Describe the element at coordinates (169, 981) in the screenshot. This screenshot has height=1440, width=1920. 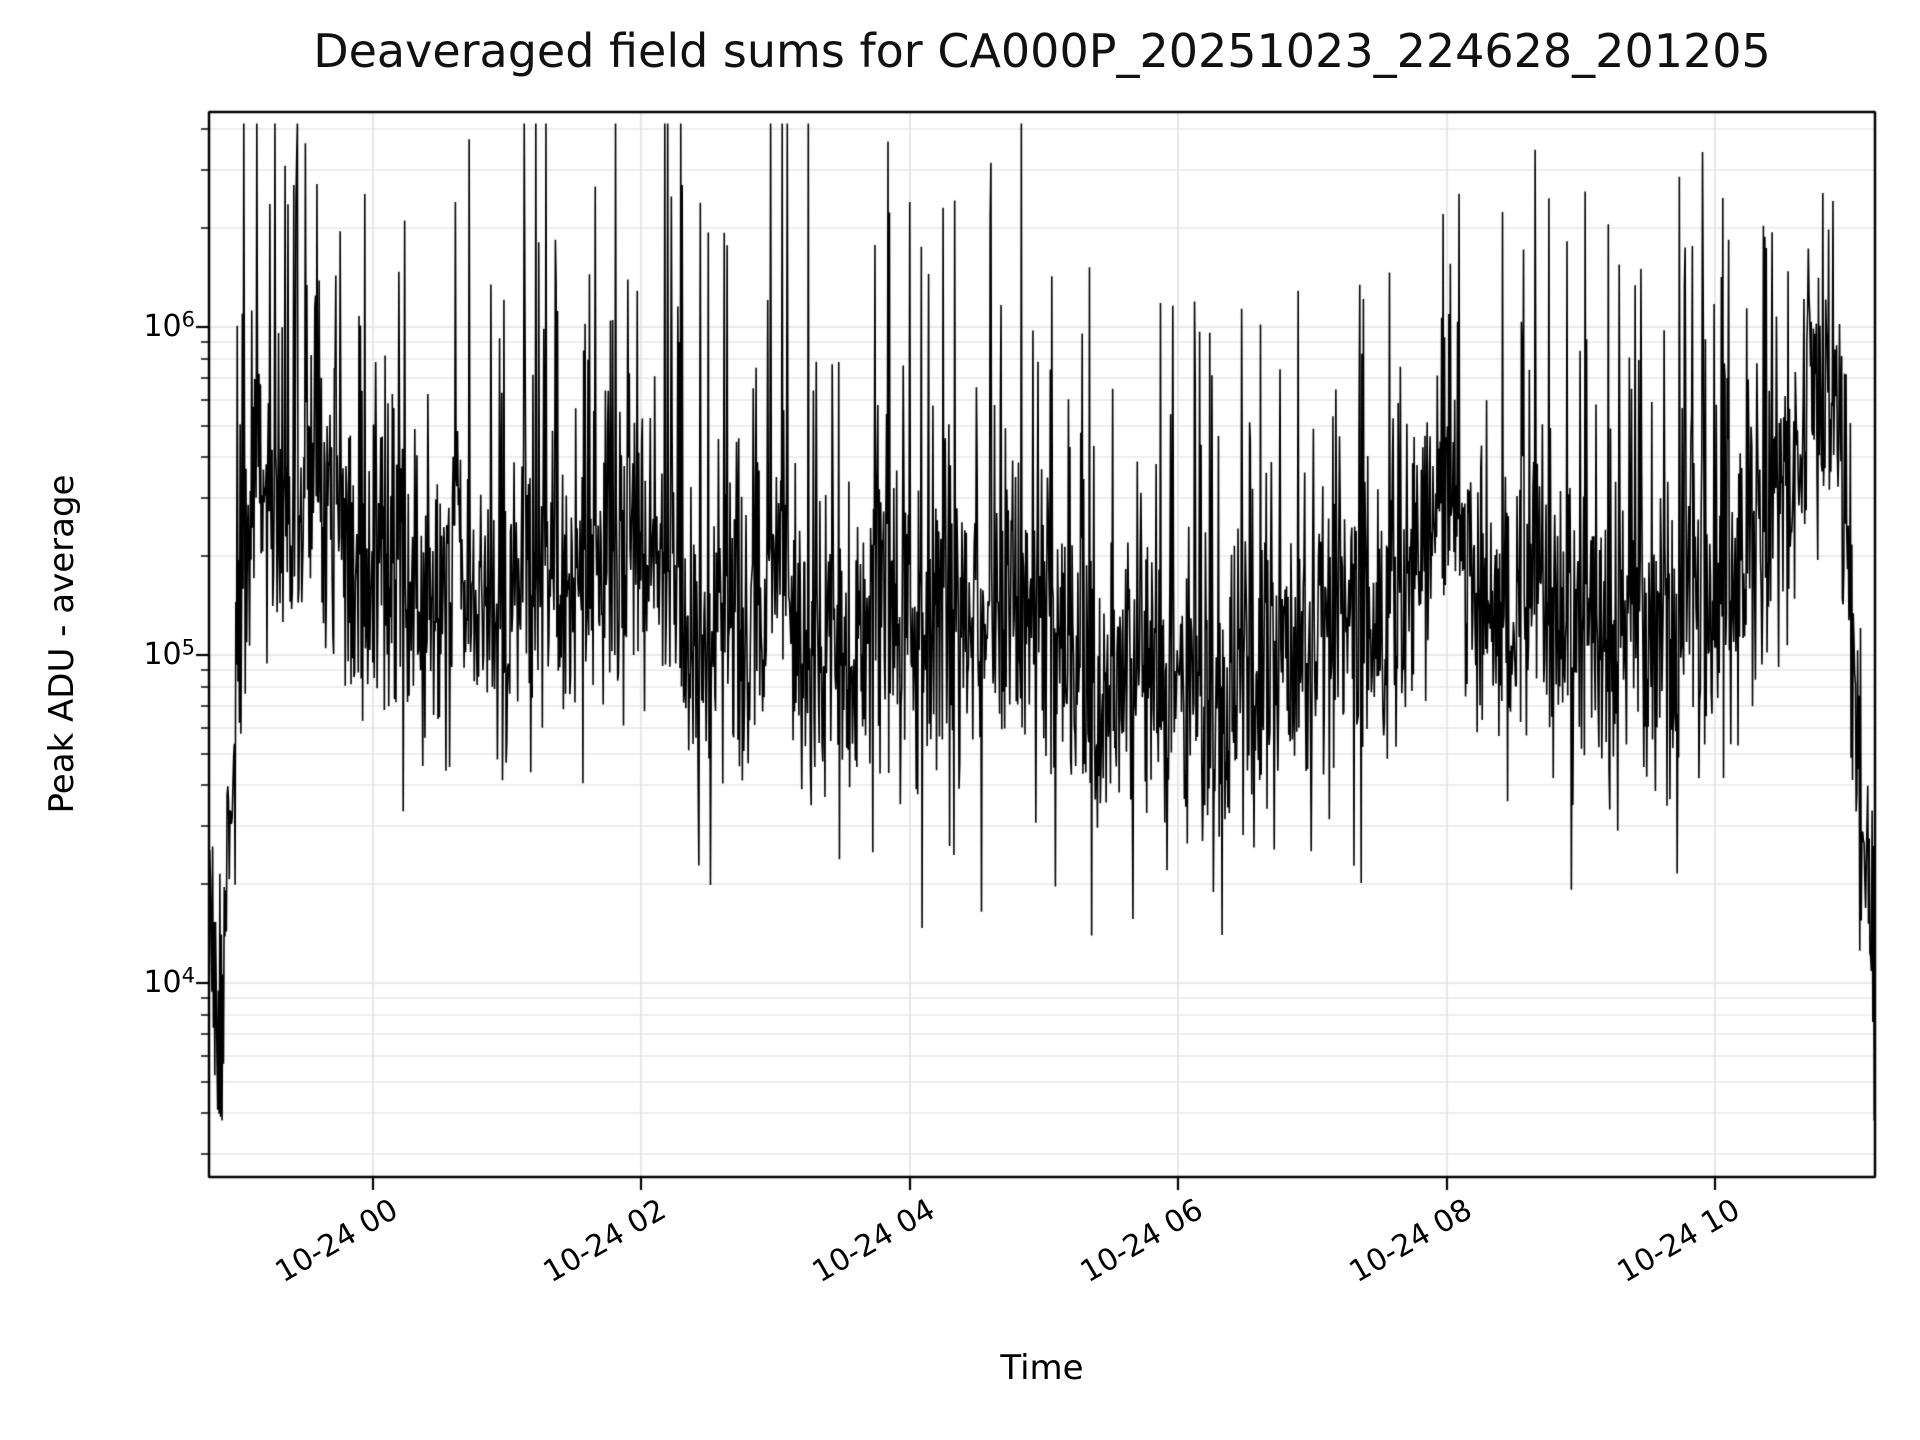
I see `y-tick-label: 104` at that location.